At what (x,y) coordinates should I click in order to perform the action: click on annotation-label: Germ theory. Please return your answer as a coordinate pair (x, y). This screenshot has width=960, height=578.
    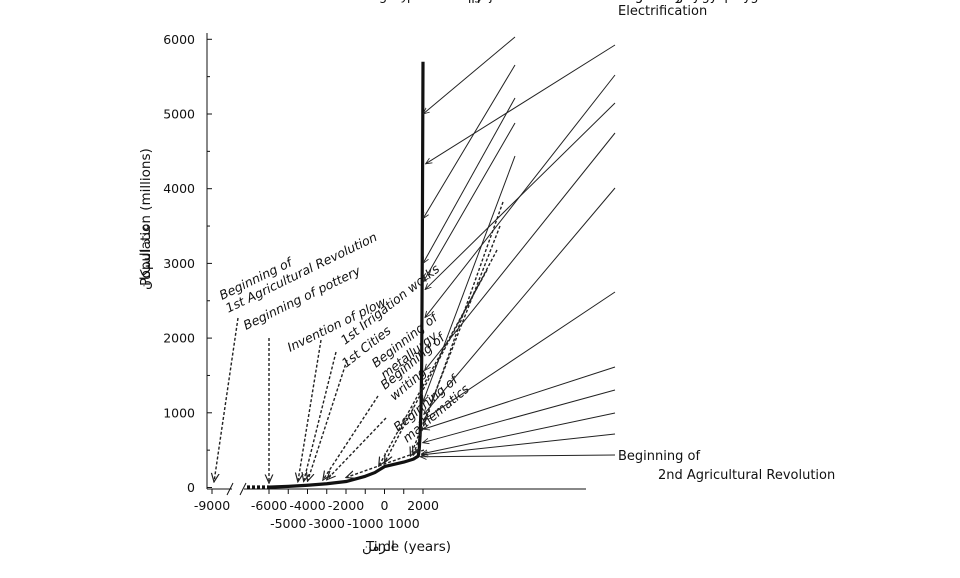
    Looking at the image, I should click on (659, 2).